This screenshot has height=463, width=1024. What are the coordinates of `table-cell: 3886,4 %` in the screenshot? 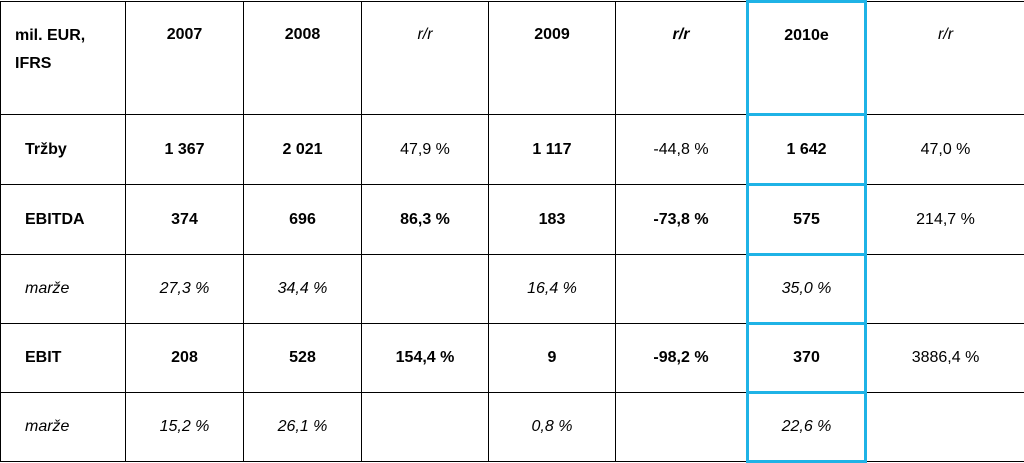 It's located at (945, 358).